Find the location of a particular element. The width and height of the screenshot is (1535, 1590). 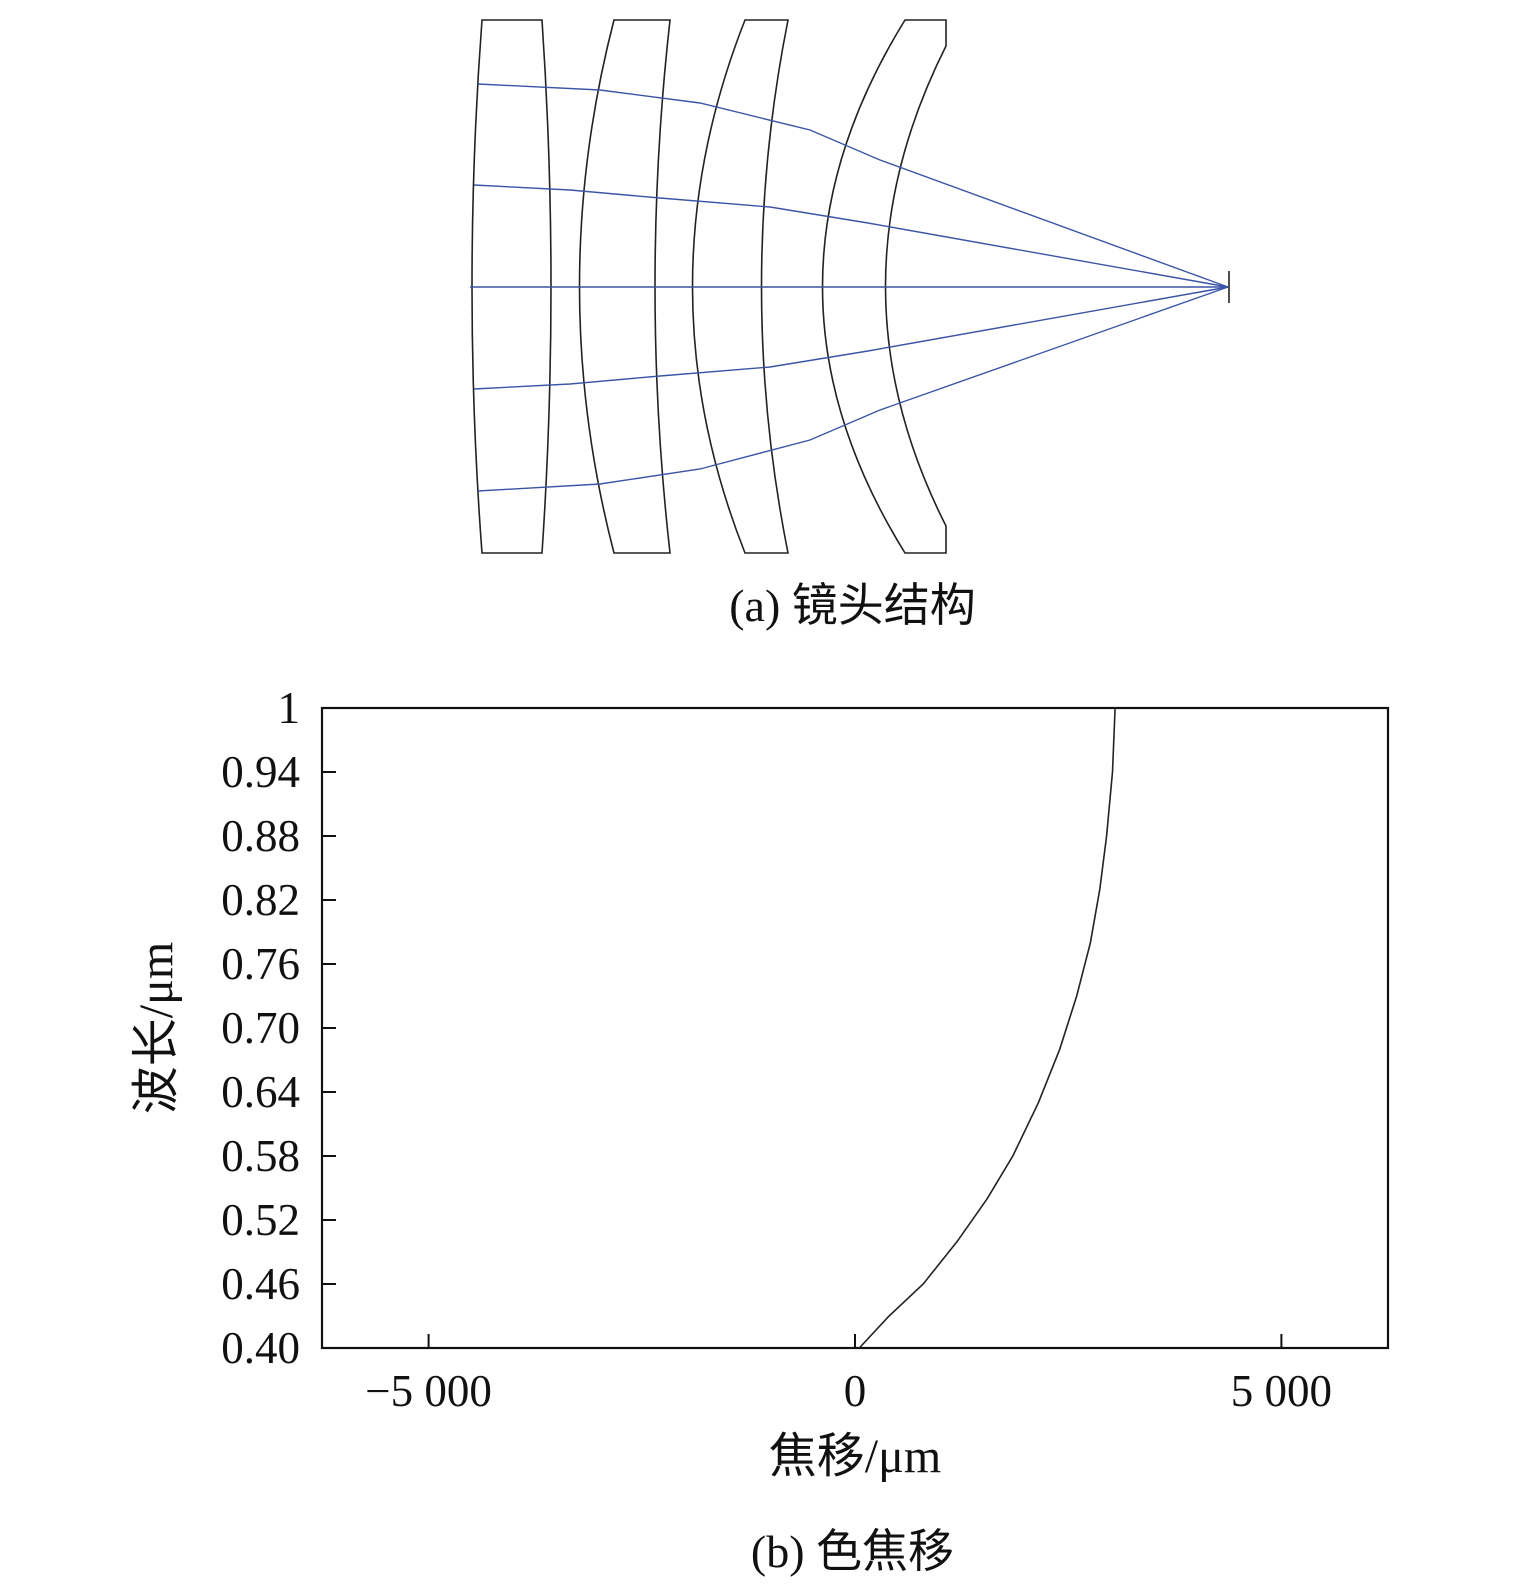

x-tick-label: −5 000 is located at coordinates (428, 1391).